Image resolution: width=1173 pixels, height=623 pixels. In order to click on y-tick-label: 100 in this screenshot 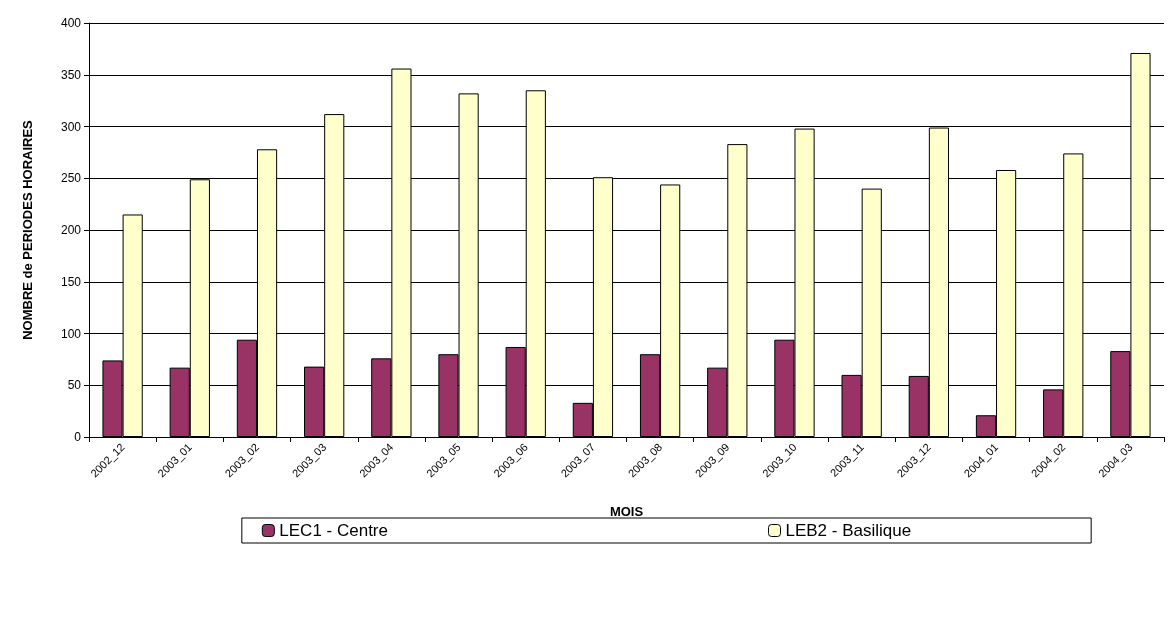, I will do `click(71, 333)`.